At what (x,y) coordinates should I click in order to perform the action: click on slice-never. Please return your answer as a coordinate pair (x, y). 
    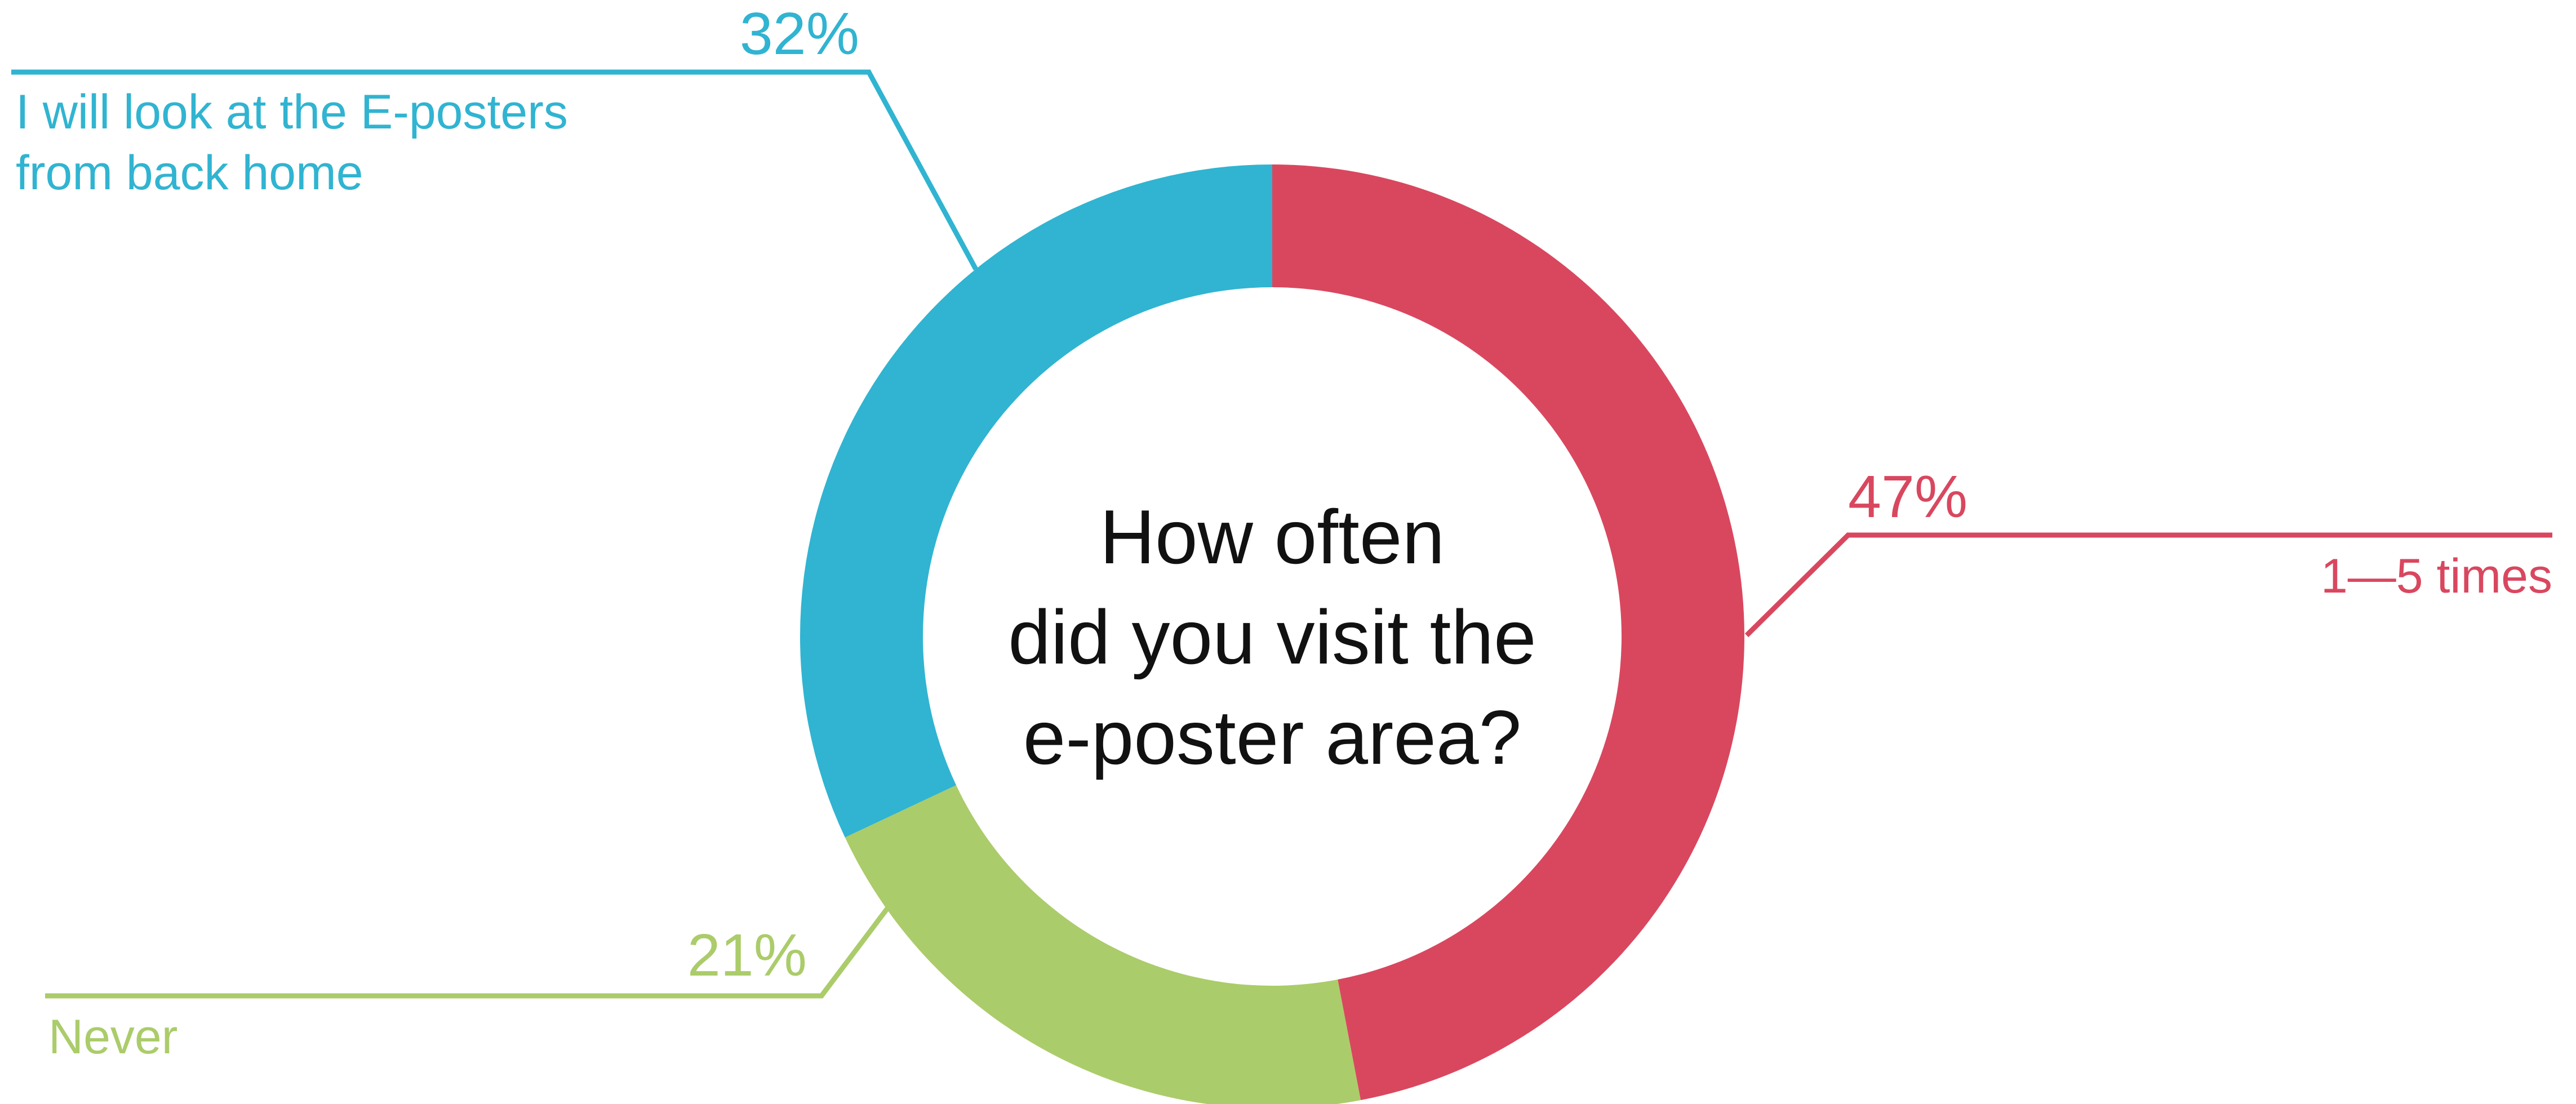
    Looking at the image, I should click on (1103, 944).